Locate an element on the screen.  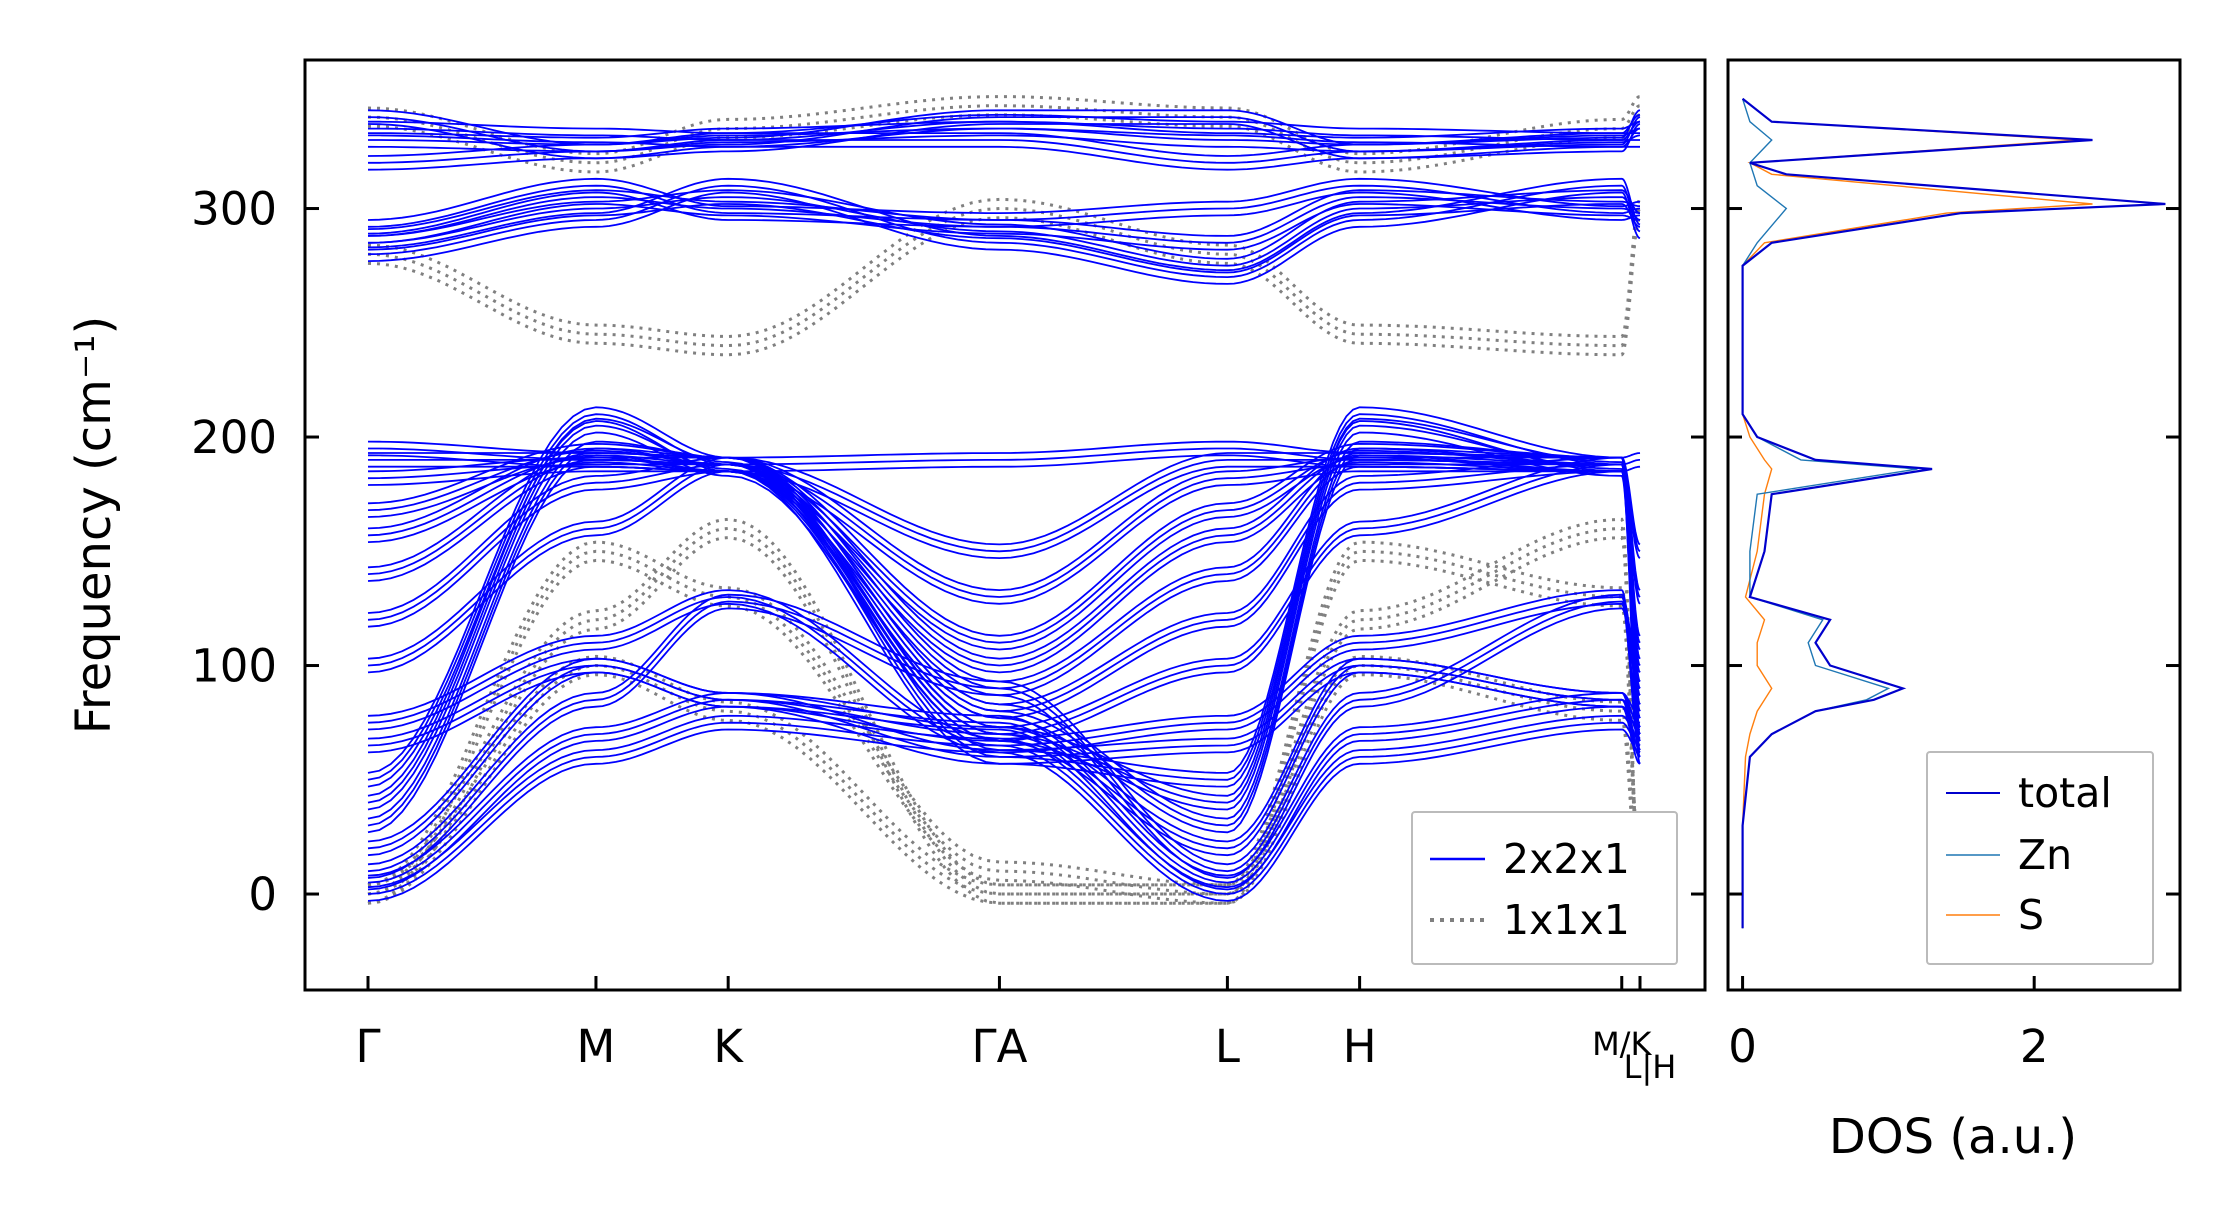
legend-label-s: S is located at coordinates (2031, 915).